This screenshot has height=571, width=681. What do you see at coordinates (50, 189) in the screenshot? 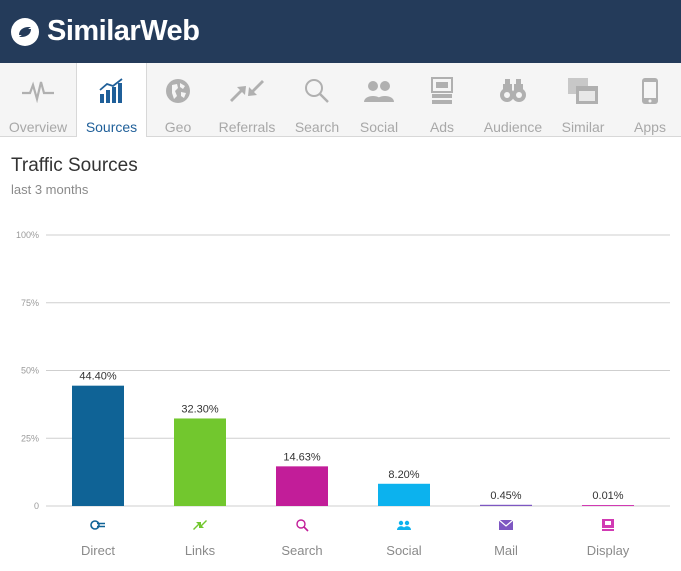
I see `section-subtitle: last 3 months` at bounding box center [50, 189].